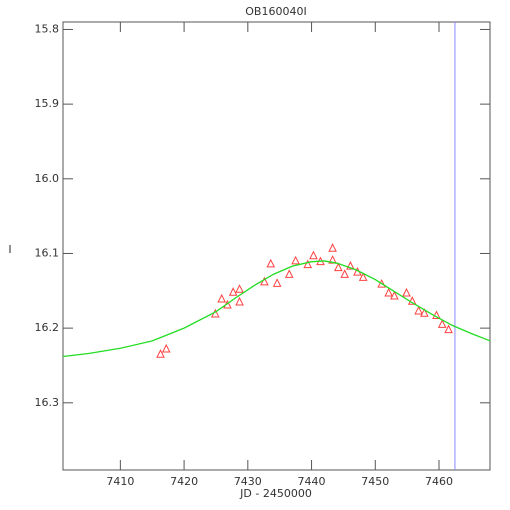 The width and height of the screenshot is (510, 510). What do you see at coordinates (312, 481) in the screenshot?
I see `x-tick-label: 7440` at bounding box center [312, 481].